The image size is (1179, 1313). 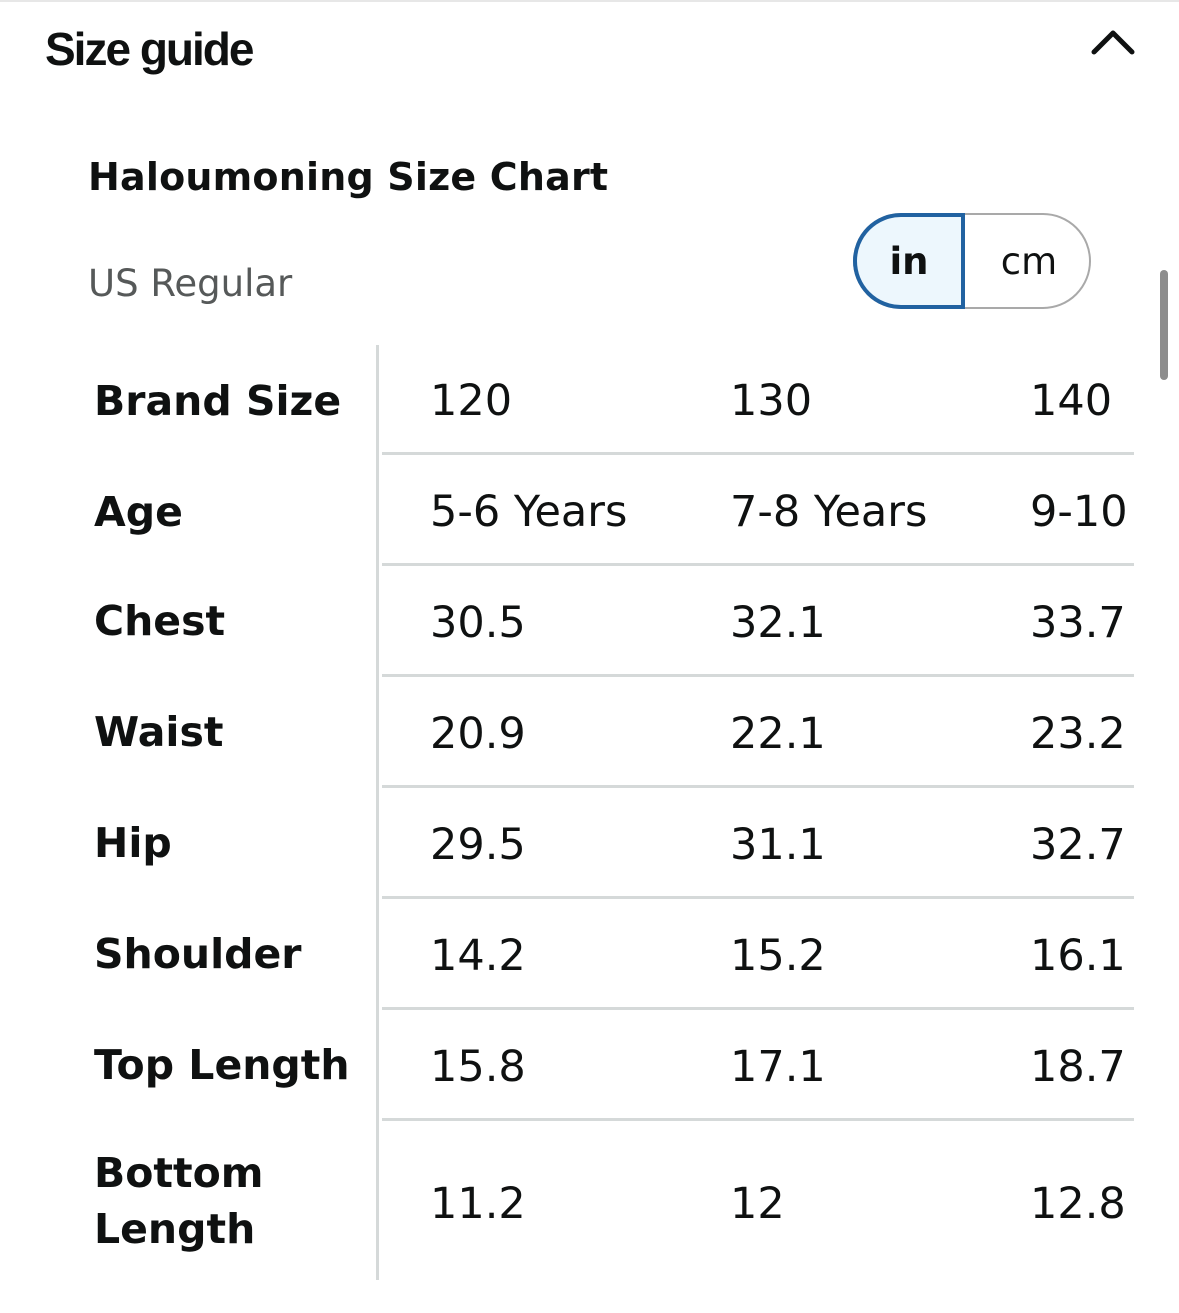 What do you see at coordinates (1071, 401) in the screenshot?
I see `table-cell: 140` at bounding box center [1071, 401].